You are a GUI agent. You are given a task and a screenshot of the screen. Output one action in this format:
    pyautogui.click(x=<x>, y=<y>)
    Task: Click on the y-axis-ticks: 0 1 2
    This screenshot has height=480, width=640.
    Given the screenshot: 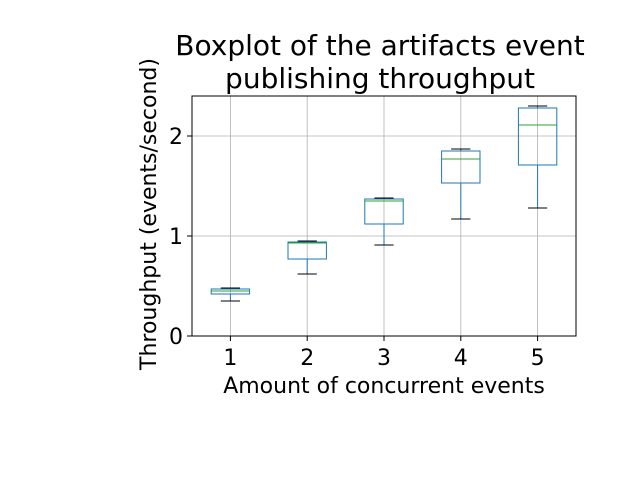 What is the action you would take?
    pyautogui.click(x=180, y=237)
    